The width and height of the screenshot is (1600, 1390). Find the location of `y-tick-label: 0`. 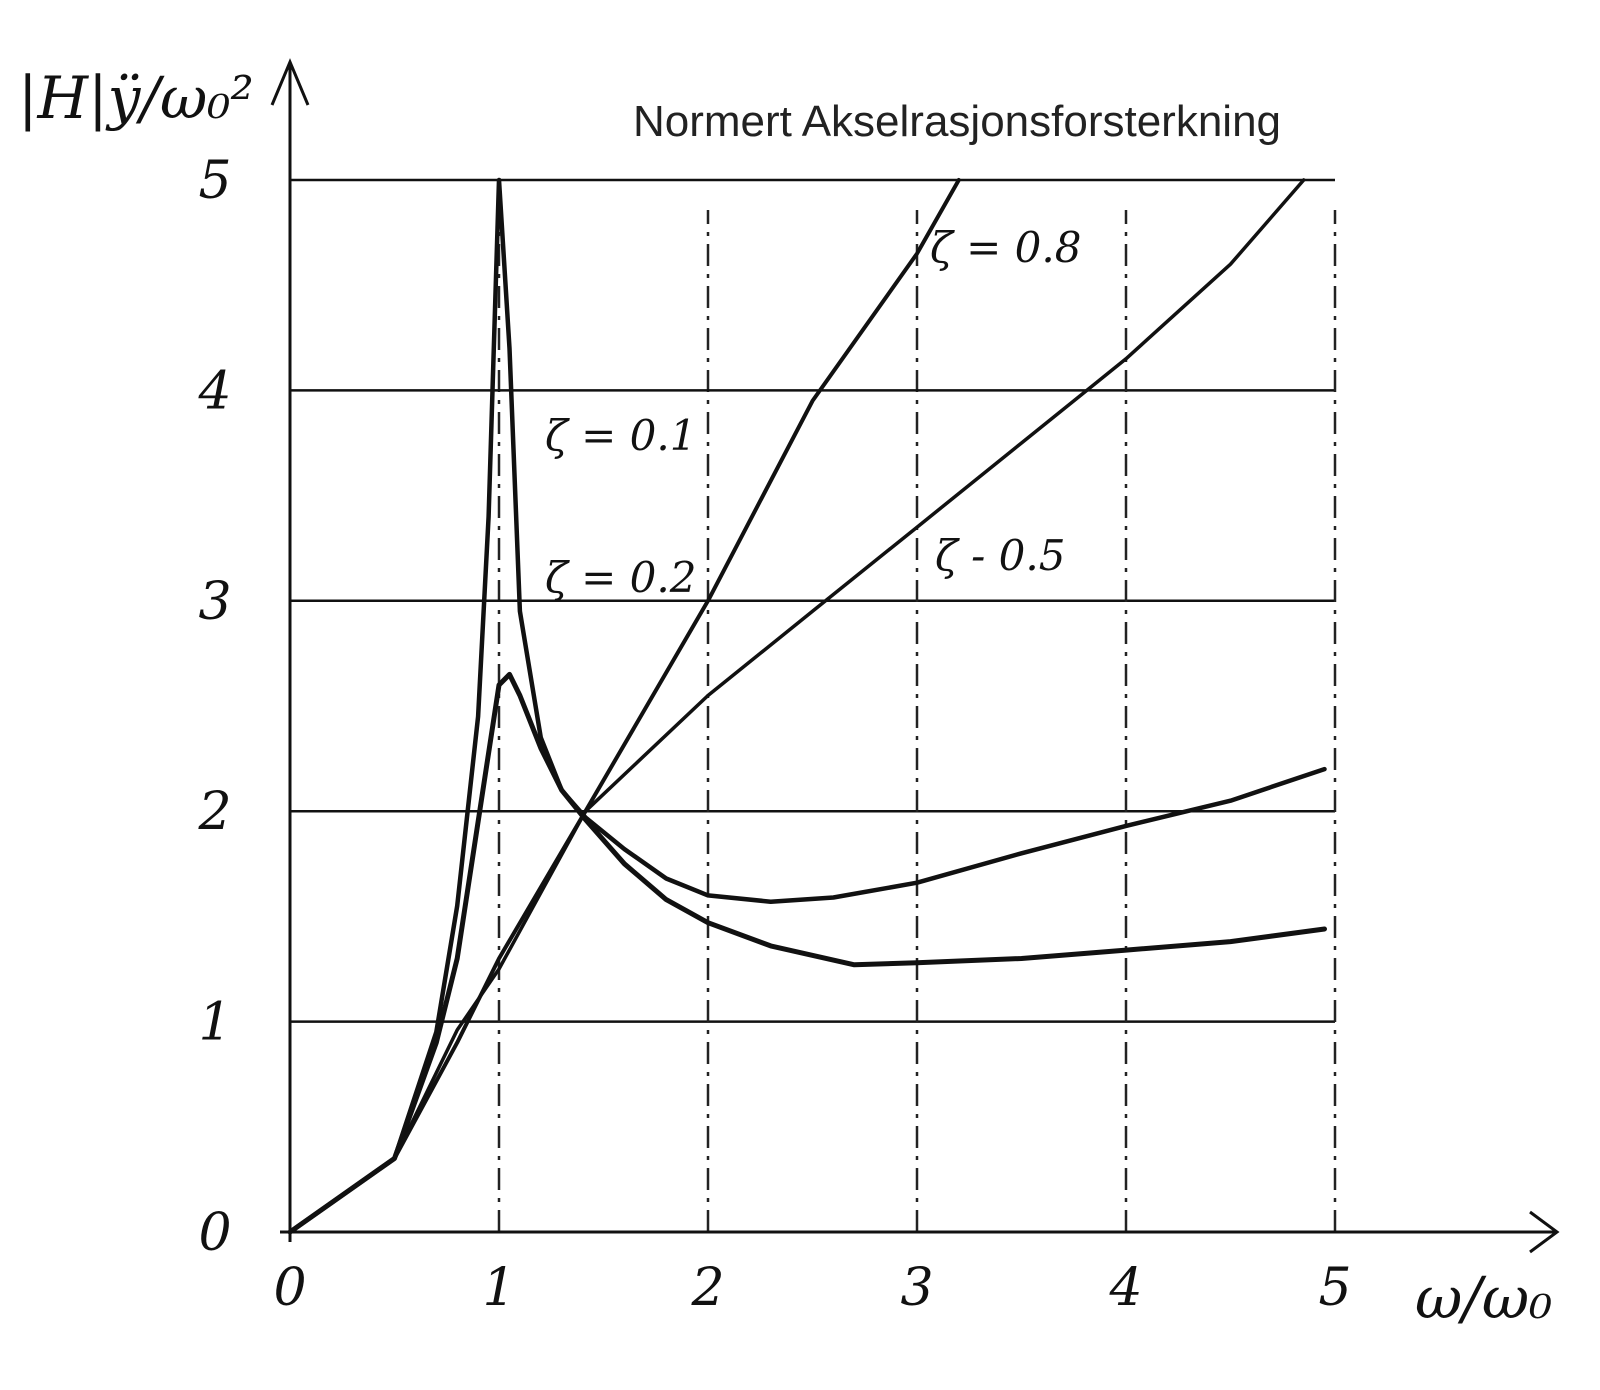

y-tick-label: 0 is located at coordinates (214, 1233).